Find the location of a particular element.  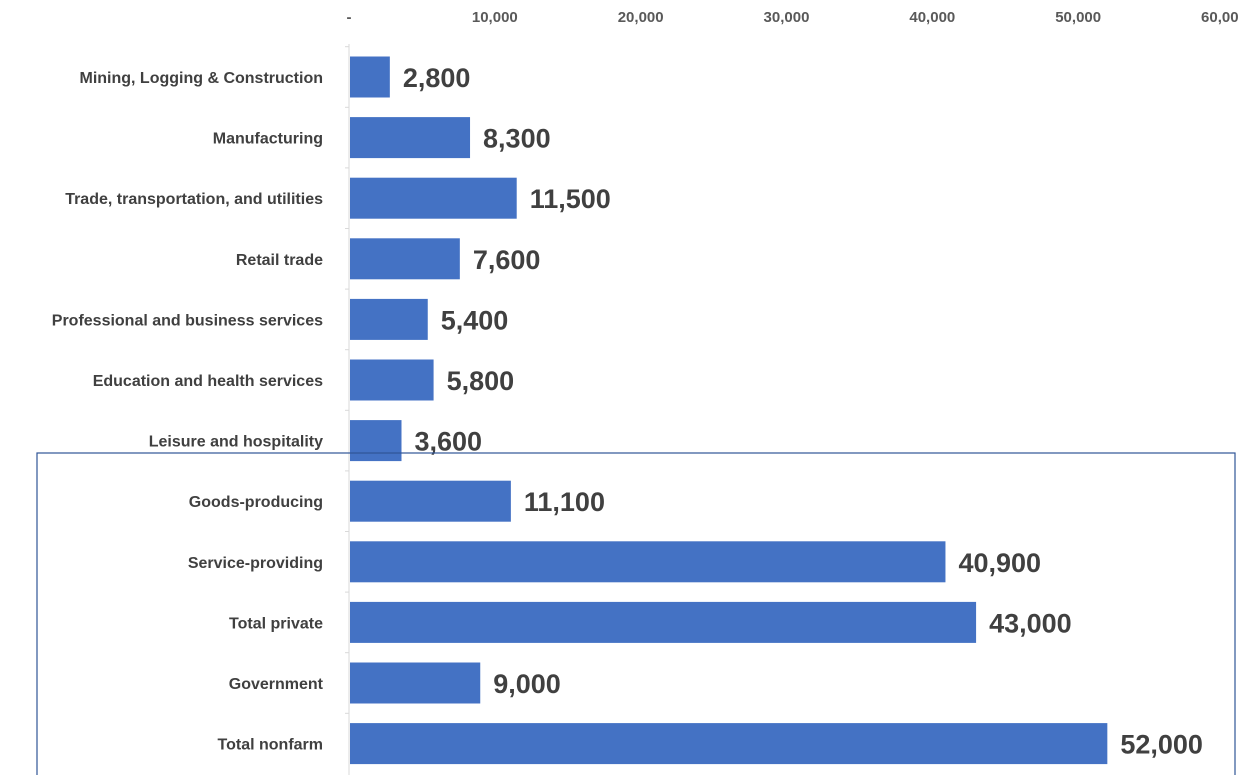

category-label: Manufacturing is located at coordinates (268, 139).